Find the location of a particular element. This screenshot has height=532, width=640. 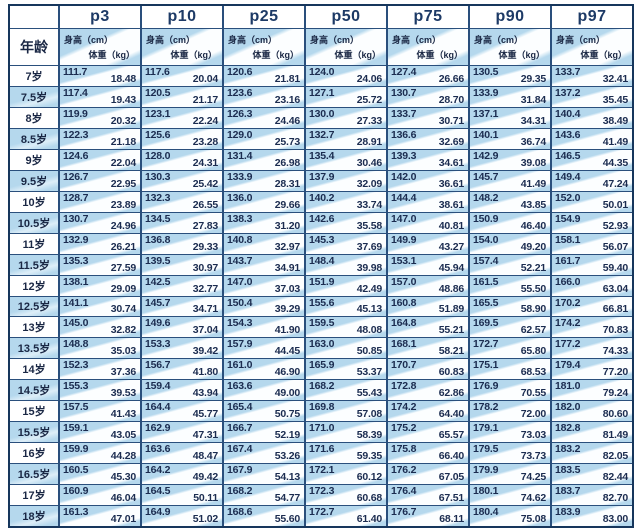

data-cell: 124.6 22.04 is located at coordinates (100, 159).